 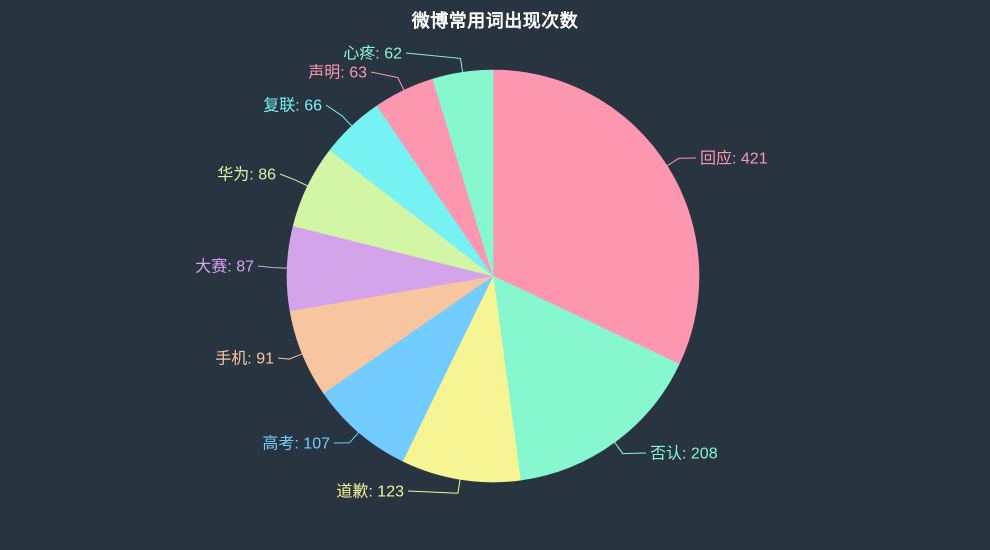 I want to click on slice-label-7: 复联: 66, so click(x=292, y=106).